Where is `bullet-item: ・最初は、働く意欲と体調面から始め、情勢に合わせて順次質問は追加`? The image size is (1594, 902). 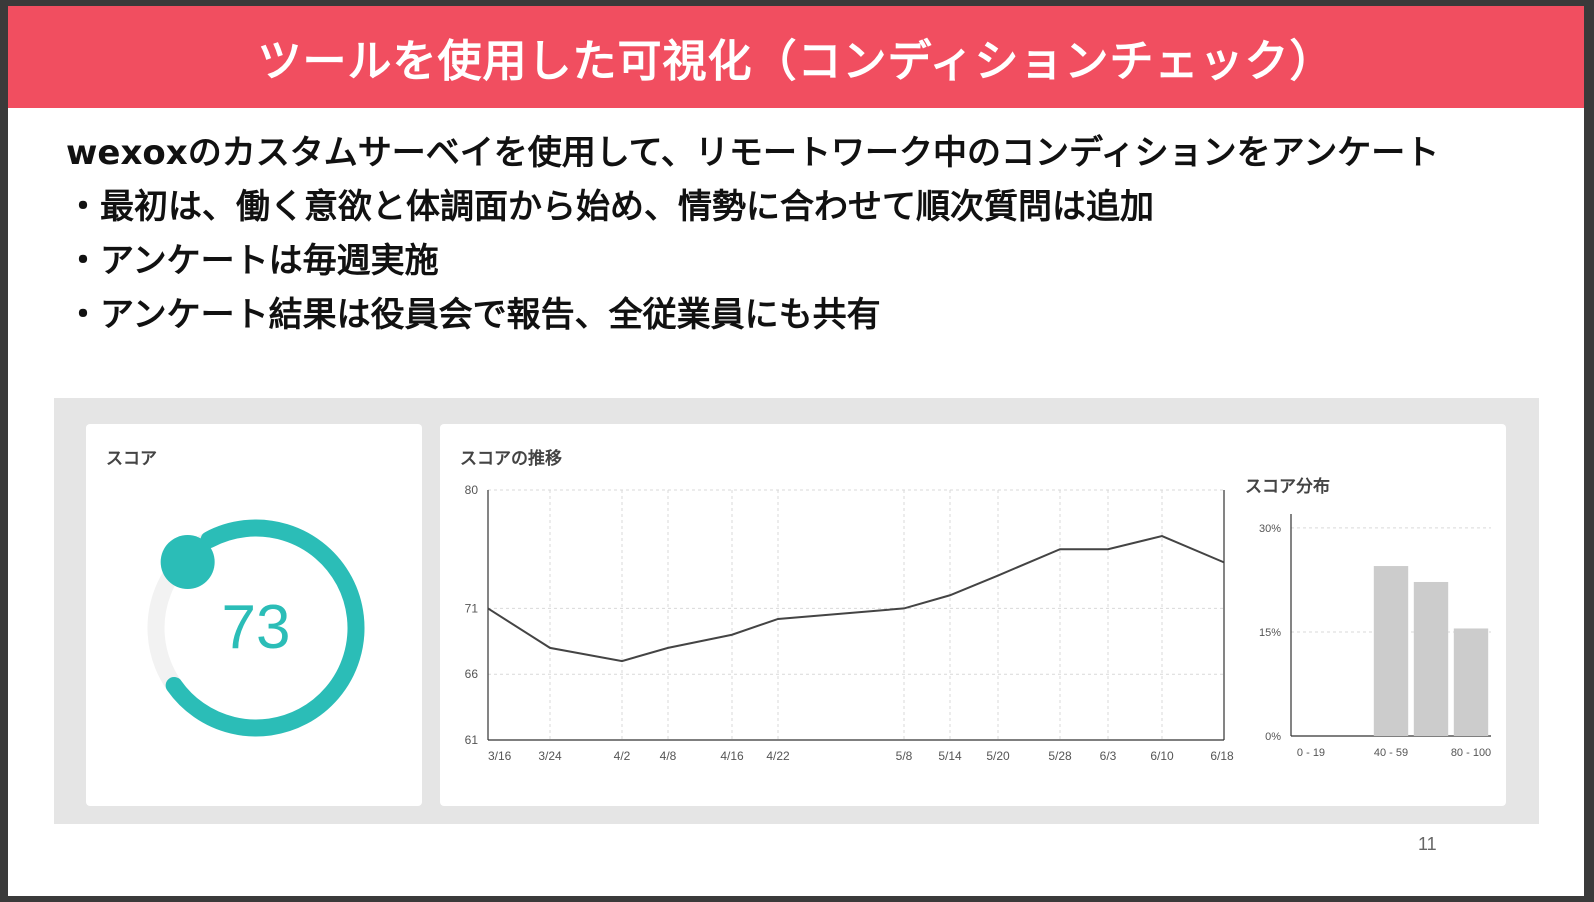
bullet-item: ・最初は、働く意欲と体調面から始め、情勢に合わせて順次質問は追加 is located at coordinates (610, 207).